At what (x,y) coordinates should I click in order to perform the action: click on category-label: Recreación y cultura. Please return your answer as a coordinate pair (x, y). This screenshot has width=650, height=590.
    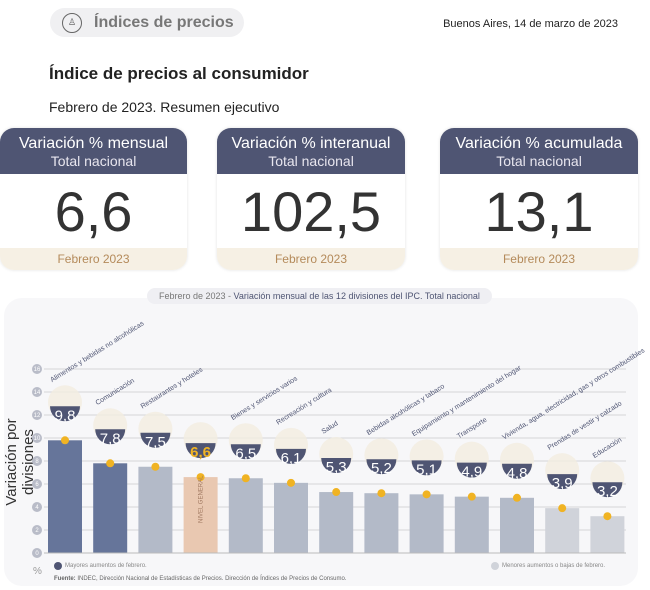
    Looking at the image, I should click on (304, 407).